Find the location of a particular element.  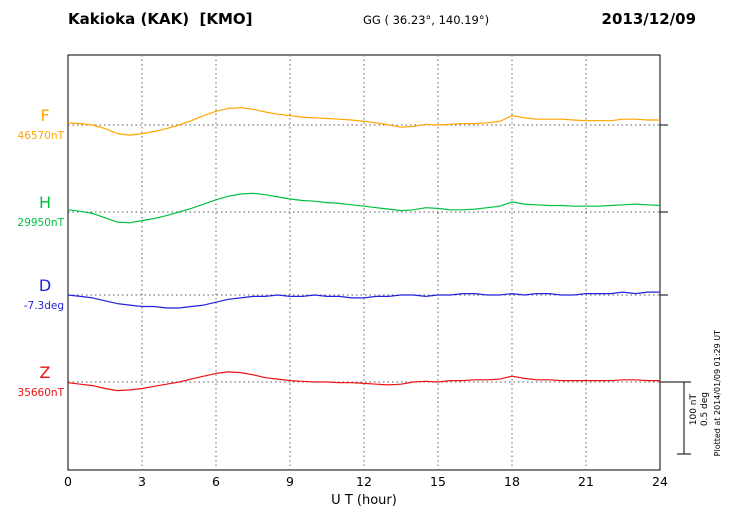

series-baseline-value-D: -7.3deg is located at coordinates (43, 306).